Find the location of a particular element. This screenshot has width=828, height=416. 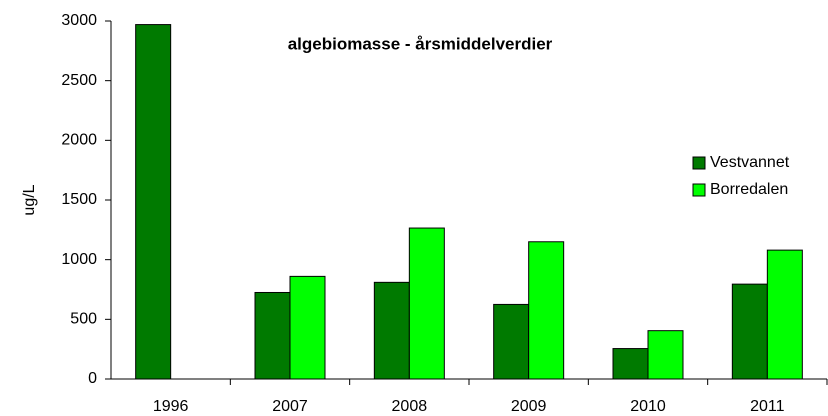

x-tick-label: 2009 is located at coordinates (529, 406).